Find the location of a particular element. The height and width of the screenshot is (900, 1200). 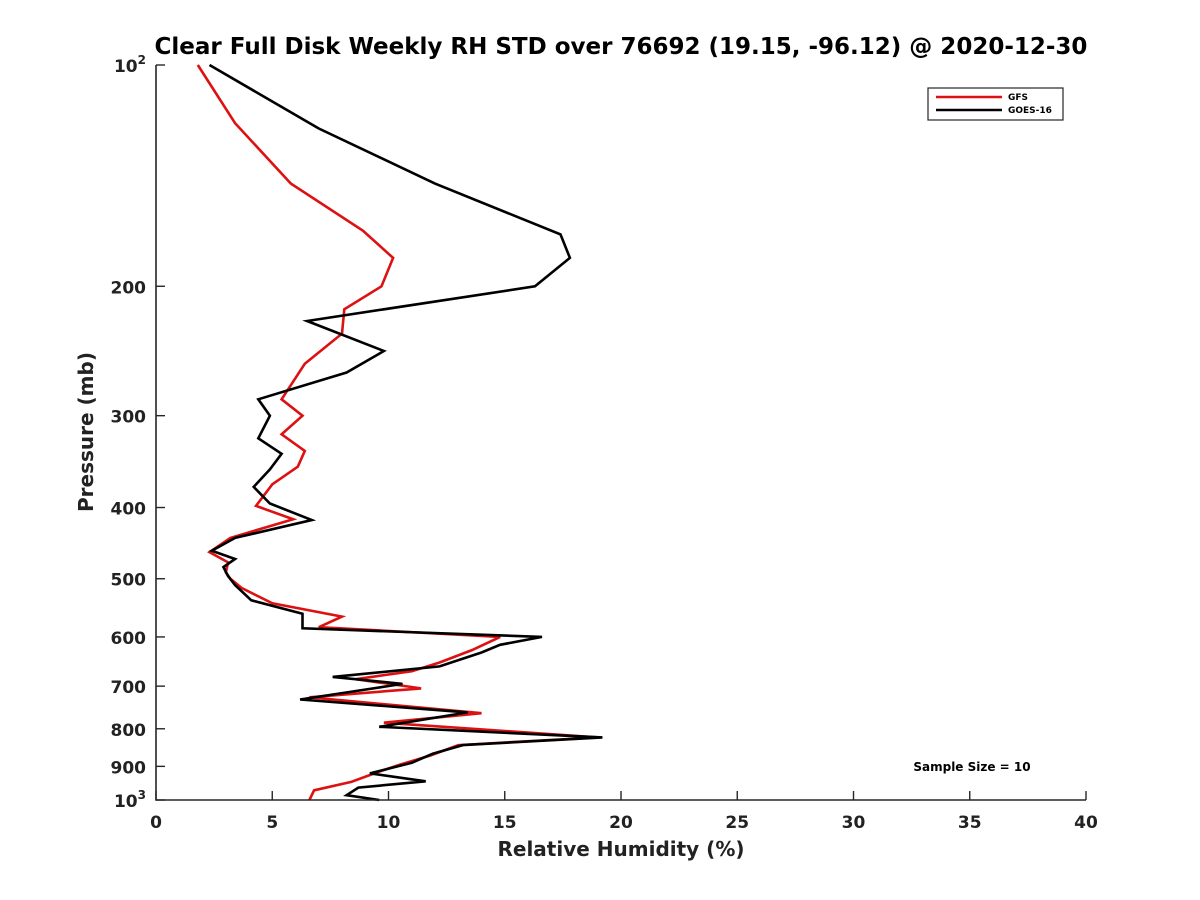

y-tick-label: 200 is located at coordinates (129, 288).